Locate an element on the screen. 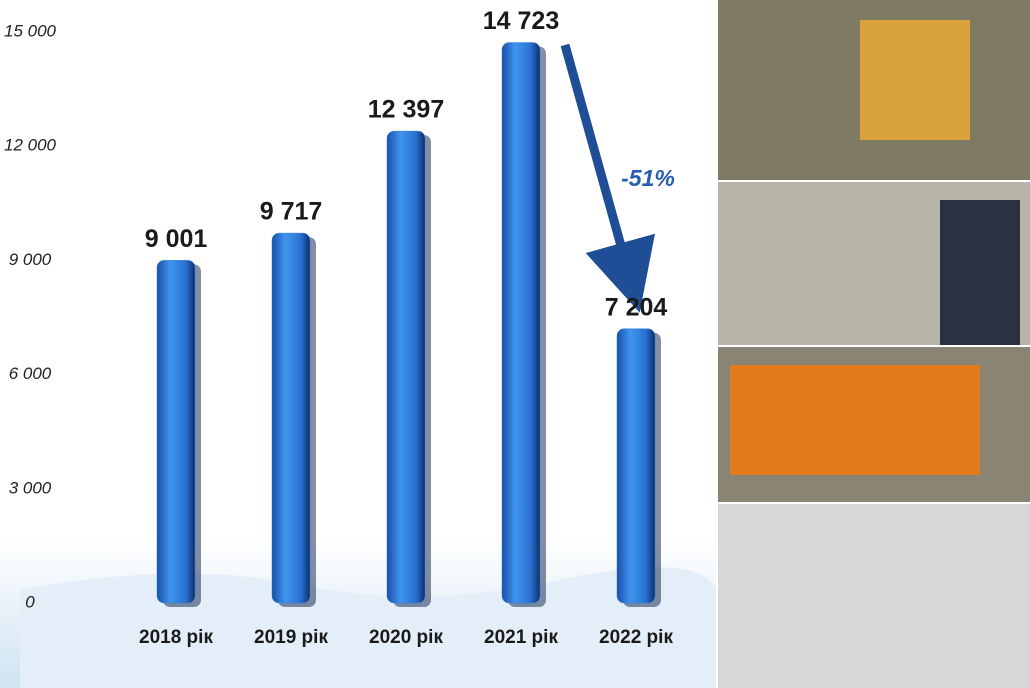 This screenshot has width=1030, height=688. value-label: 12 397 is located at coordinates (406, 110).